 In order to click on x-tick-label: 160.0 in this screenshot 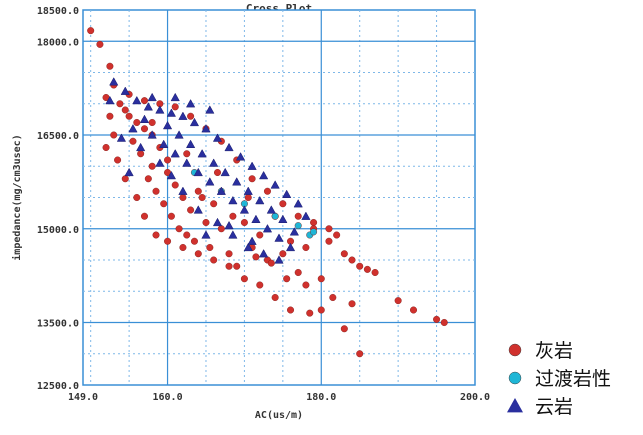, I will do `click(167, 397)`.